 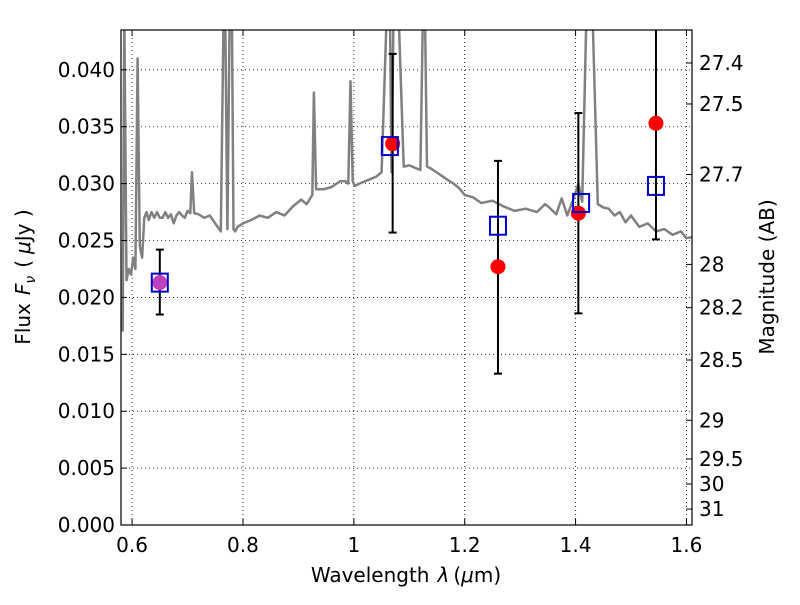 I want to click on y2-tick-label: 27.7, so click(x=721, y=175).